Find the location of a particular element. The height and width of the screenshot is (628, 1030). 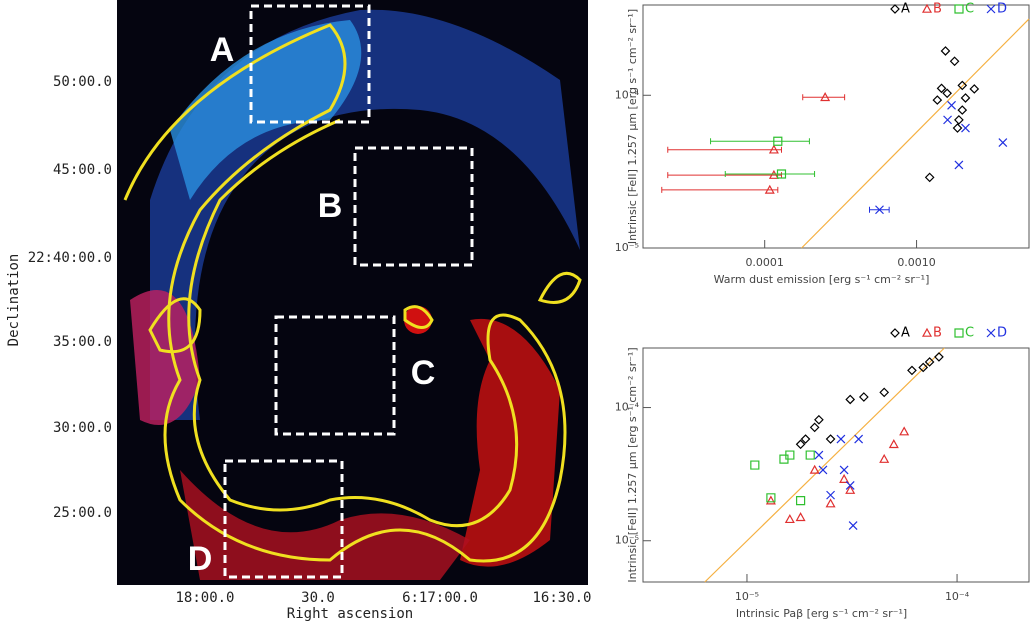

y-tick-label: 50:00.0 is located at coordinates (82, 82).